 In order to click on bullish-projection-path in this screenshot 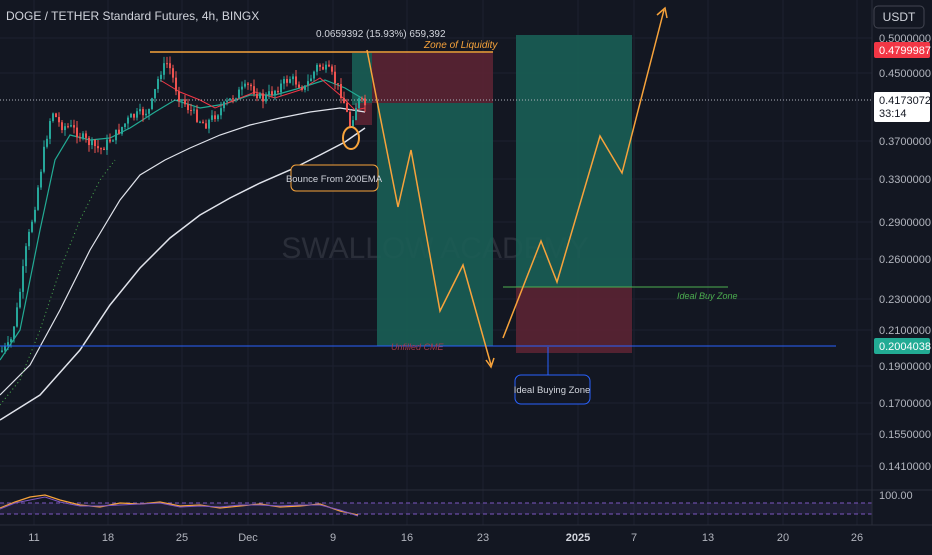, I will do `click(583, 174)`.